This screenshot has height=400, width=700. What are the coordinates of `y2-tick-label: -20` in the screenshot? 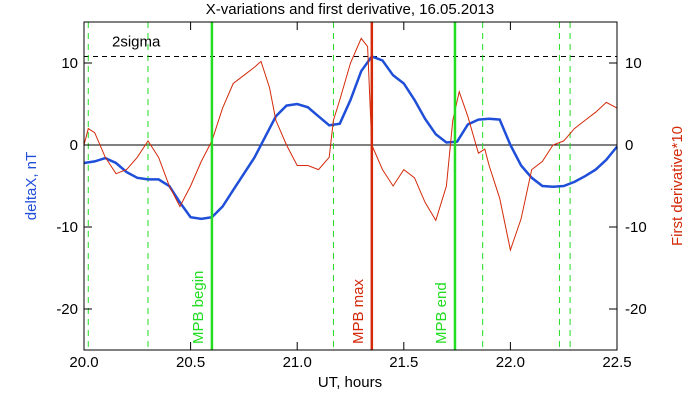 It's located at (636, 309).